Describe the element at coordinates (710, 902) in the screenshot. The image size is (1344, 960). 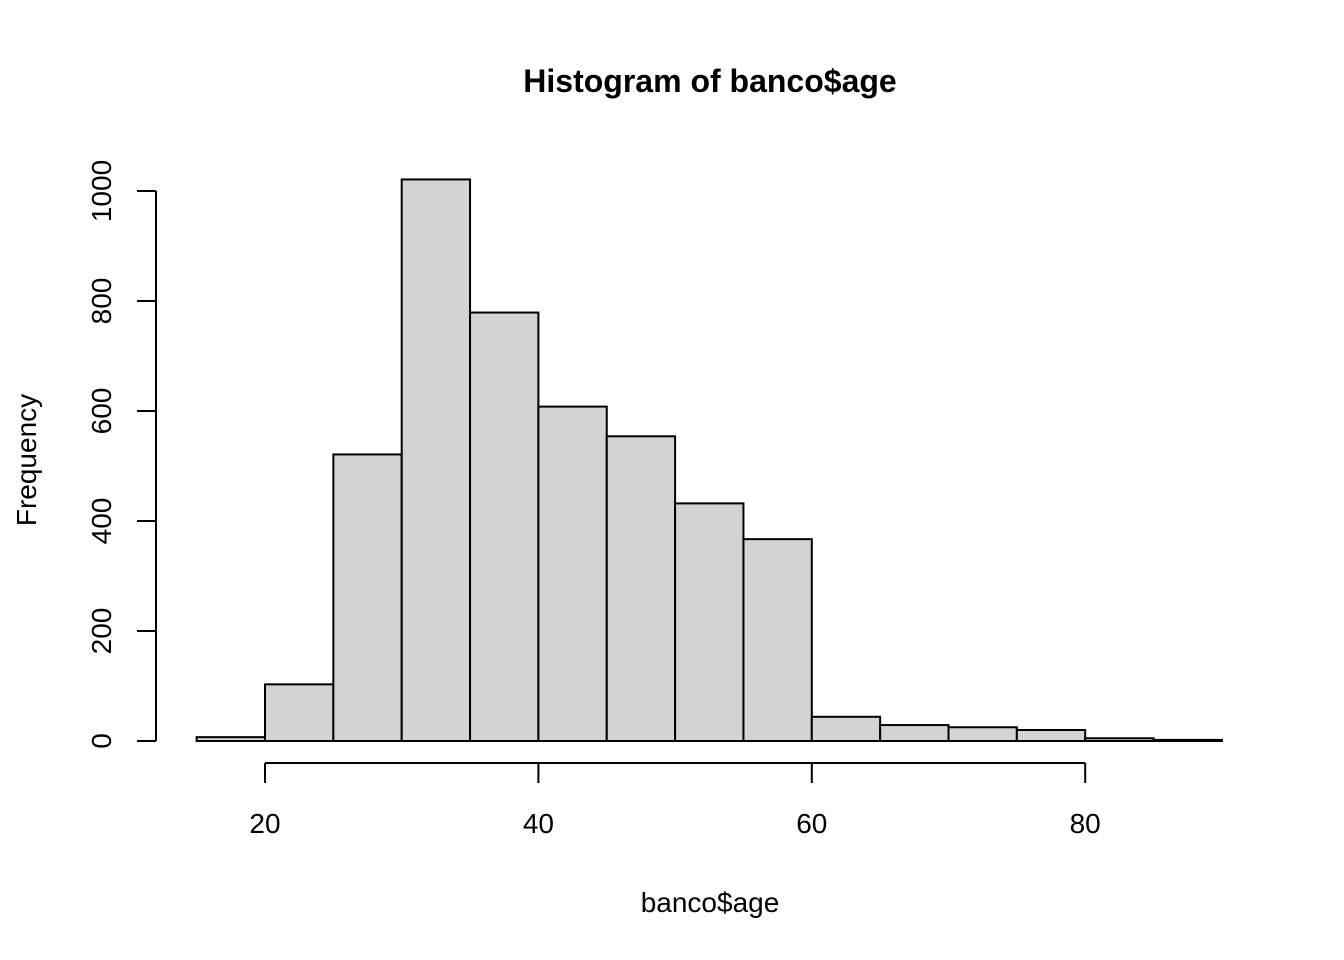
I see `x-axis-label: banco$age` at that location.